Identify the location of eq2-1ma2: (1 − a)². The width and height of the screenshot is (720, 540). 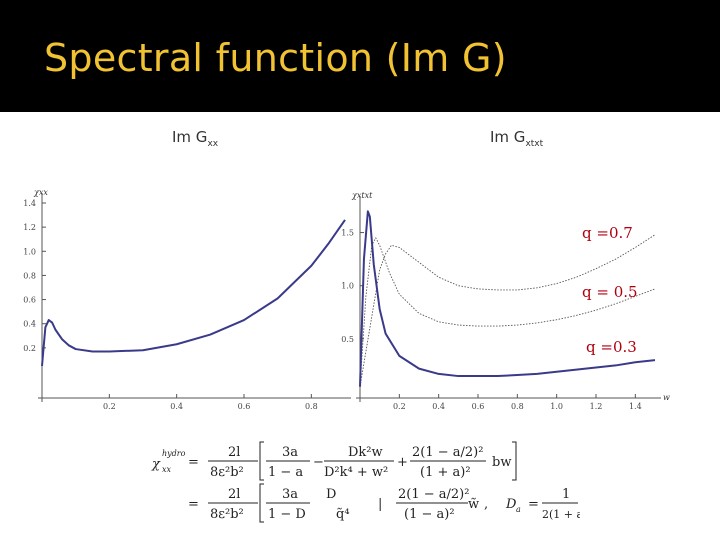
(429, 514).